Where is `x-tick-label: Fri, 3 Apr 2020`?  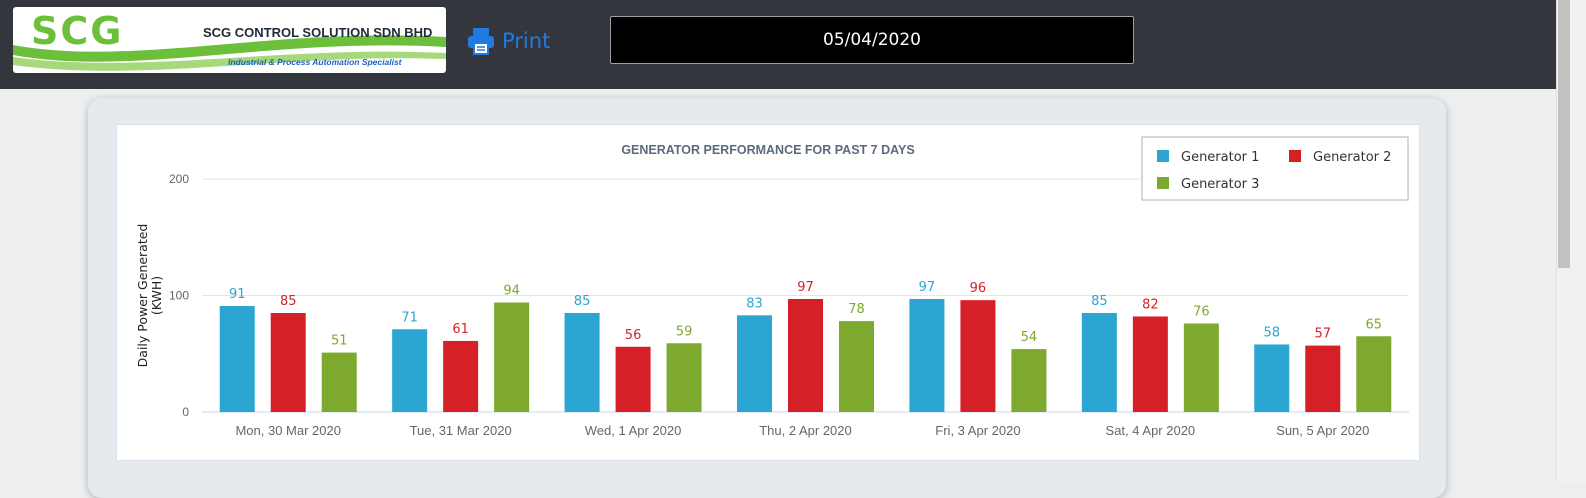
x-tick-label: Fri, 3 Apr 2020 is located at coordinates (977, 430).